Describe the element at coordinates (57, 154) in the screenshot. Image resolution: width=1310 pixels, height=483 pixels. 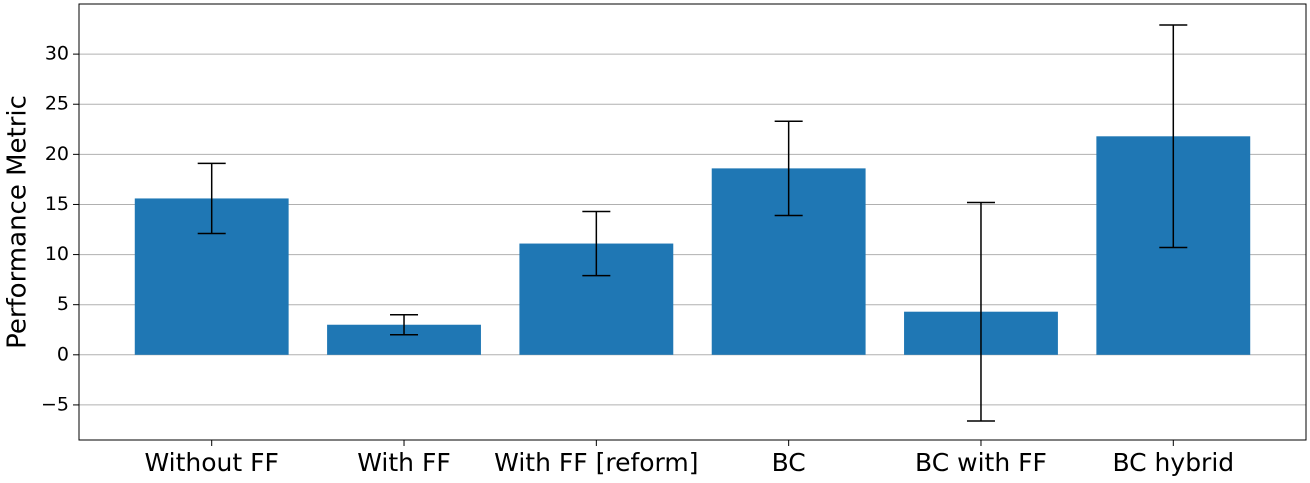
I see `y-tick-label: 20` at that location.